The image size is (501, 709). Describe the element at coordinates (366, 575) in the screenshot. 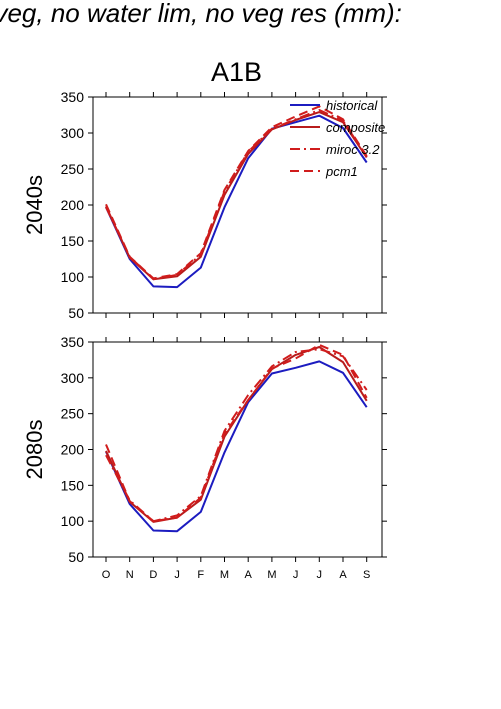

I see `x-tick-label: S` at that location.